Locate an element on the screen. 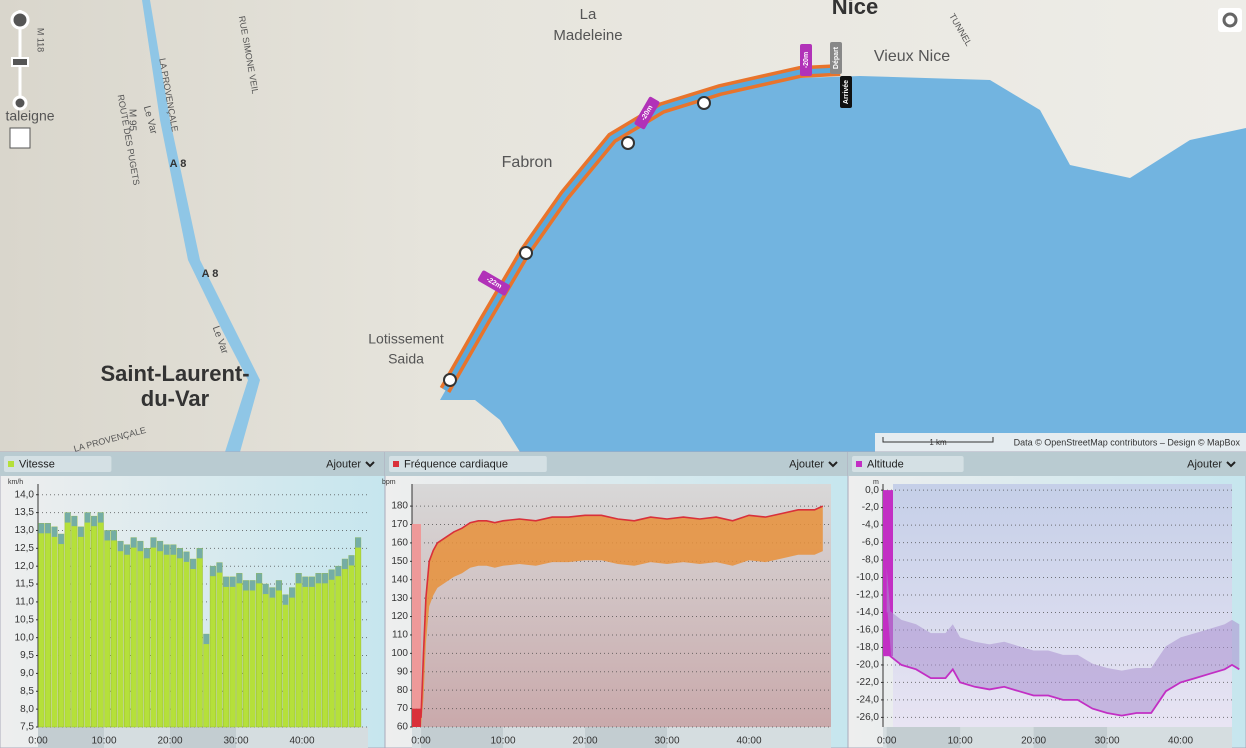  scale-label: 1 km is located at coordinates (938, 442).